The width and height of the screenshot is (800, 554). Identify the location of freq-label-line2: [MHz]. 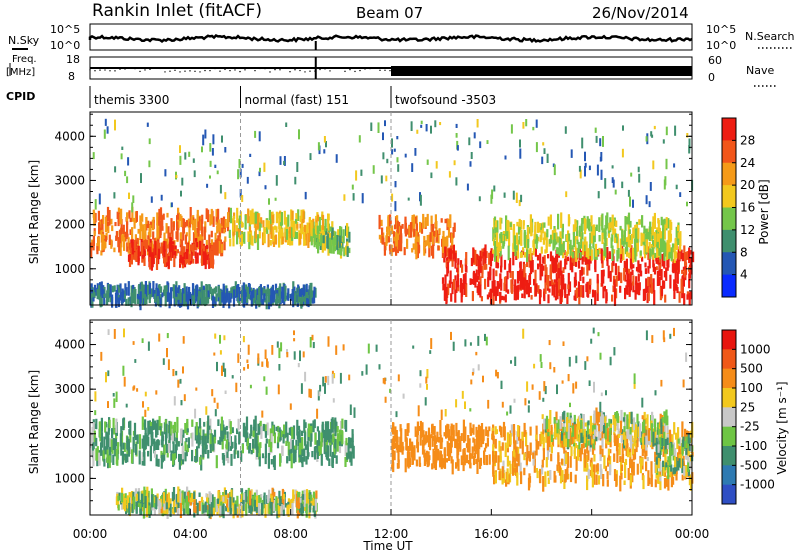
(20, 72).